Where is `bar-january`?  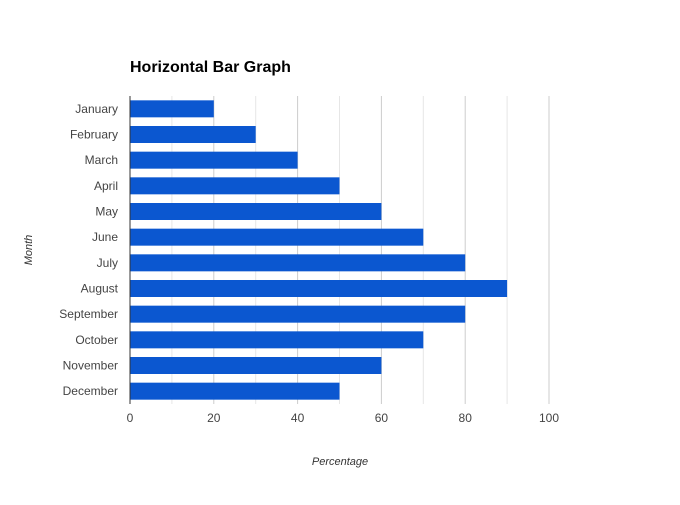
bar-january is located at coordinates (172, 109).